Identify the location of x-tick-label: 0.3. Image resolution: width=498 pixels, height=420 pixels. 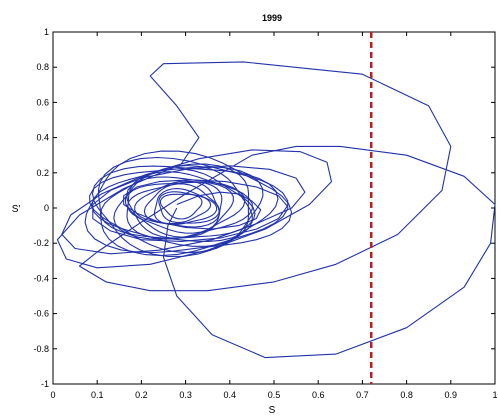
(185, 395).